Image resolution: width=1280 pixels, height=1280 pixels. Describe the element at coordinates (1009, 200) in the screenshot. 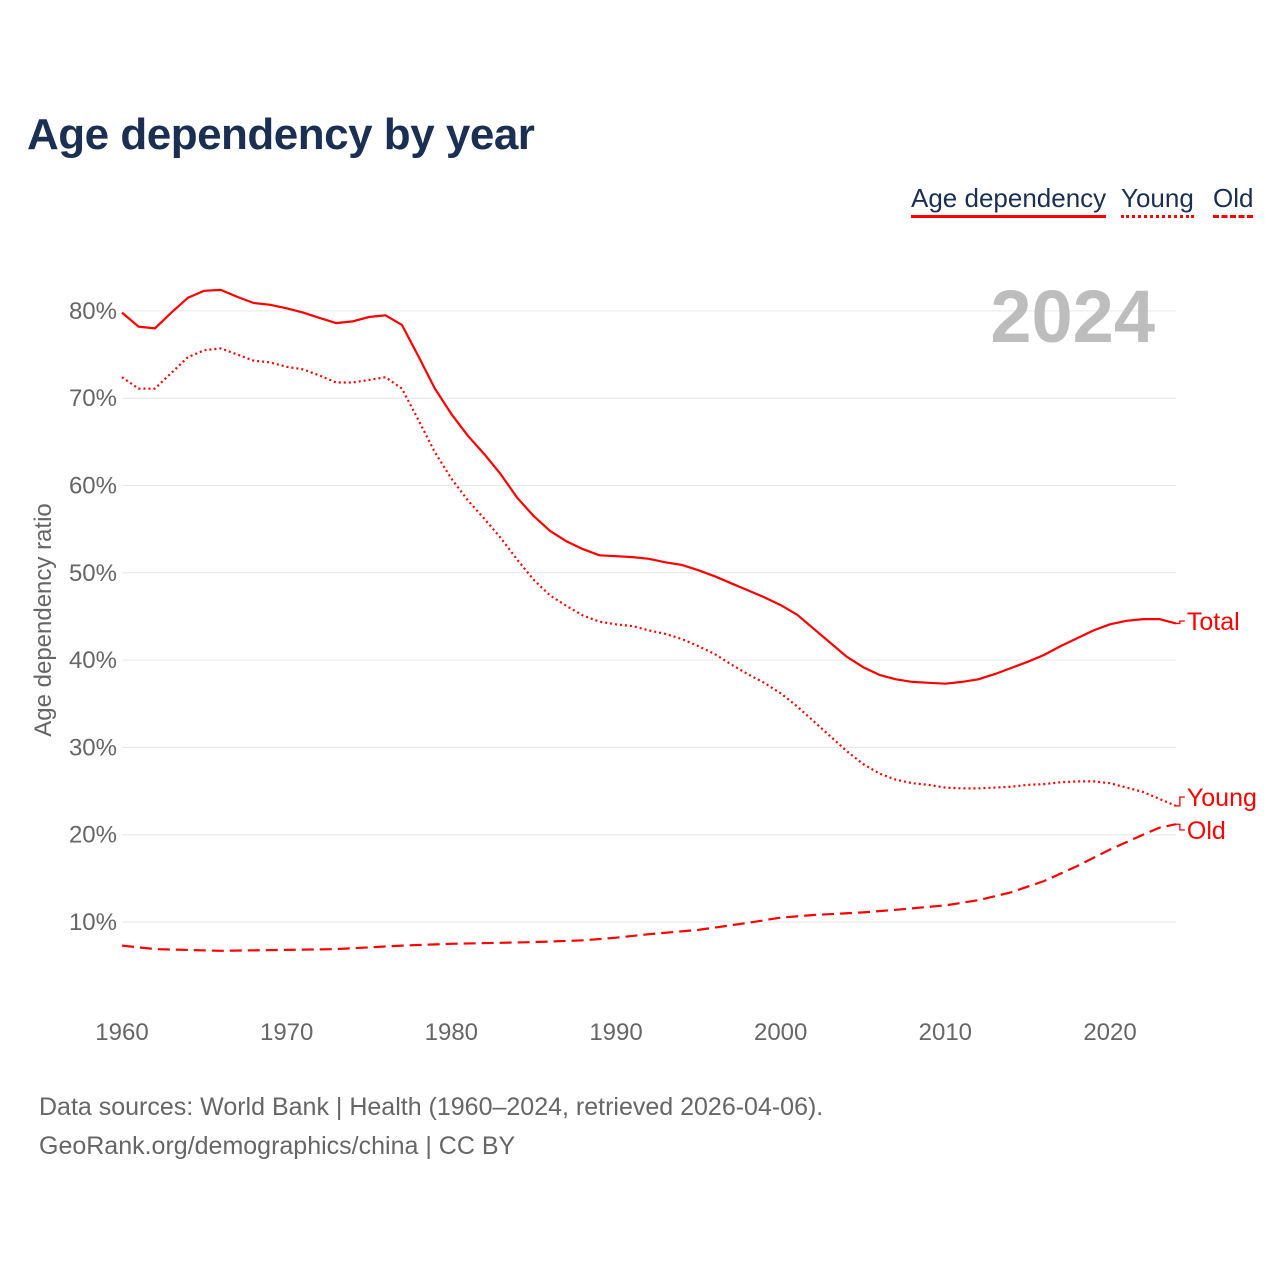

I see `legend-item-age-dependency: Age dependency` at that location.